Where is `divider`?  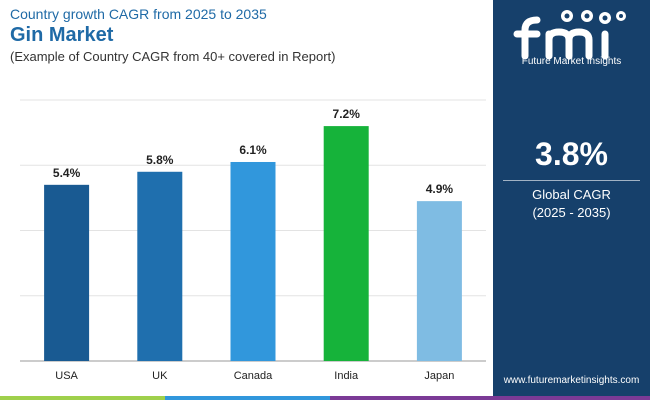 divider is located at coordinates (571, 180).